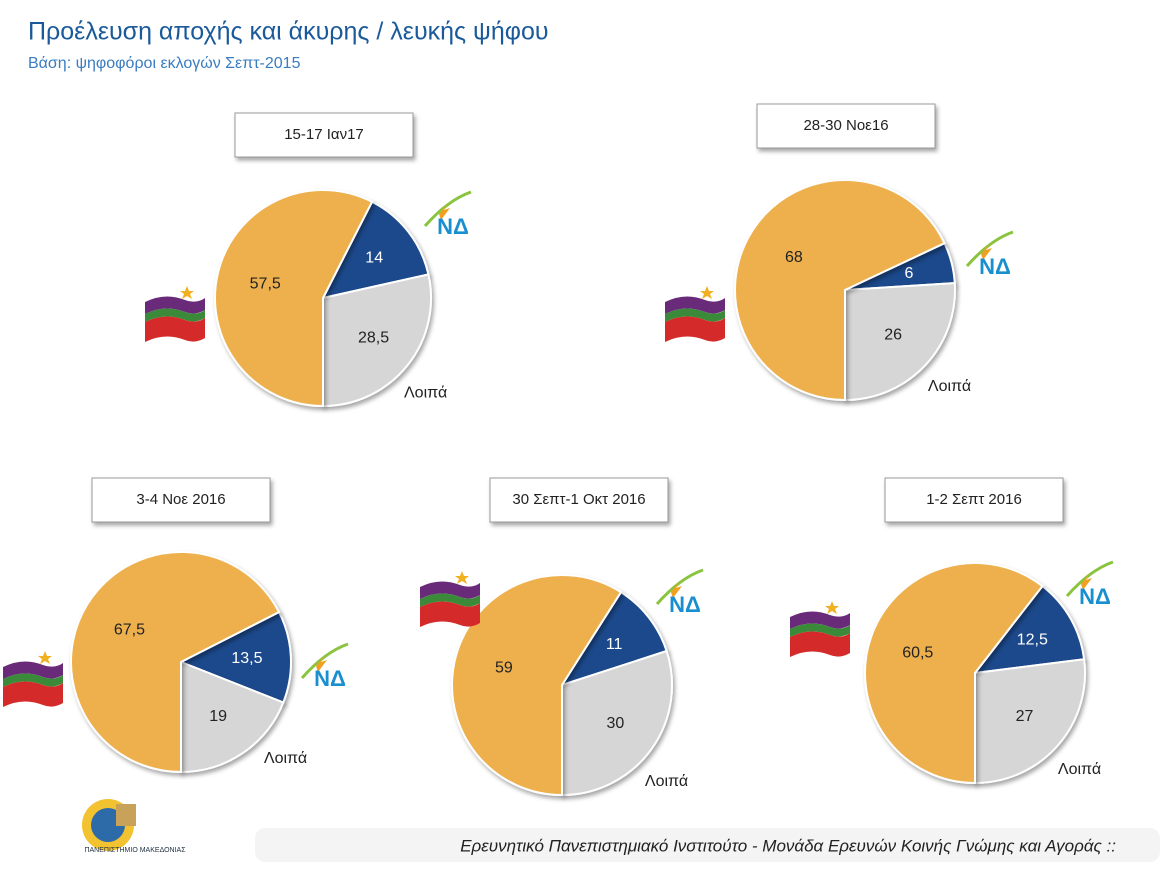 The width and height of the screenshot is (1172, 876). I want to click on value-label: 26, so click(893, 334).